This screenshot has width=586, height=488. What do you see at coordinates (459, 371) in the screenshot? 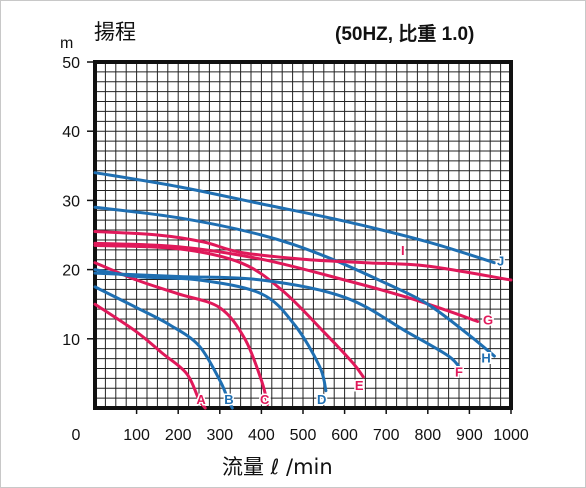
I see `curve-label-F: F` at bounding box center [459, 371].